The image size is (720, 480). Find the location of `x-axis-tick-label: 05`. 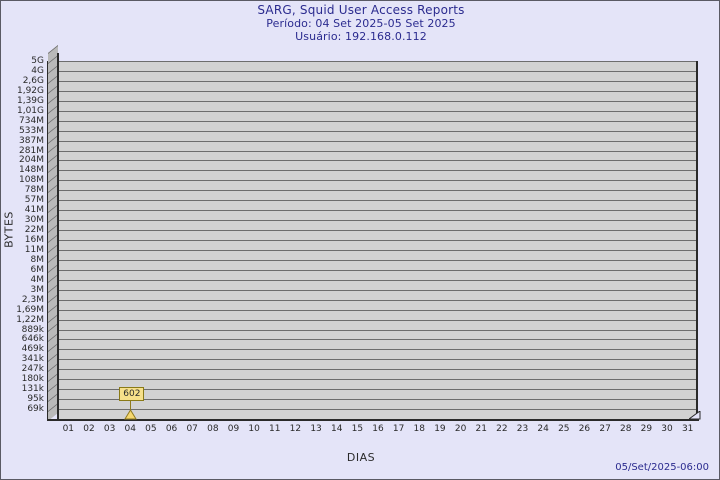

x-axis-tick-label: 05 is located at coordinates (151, 429).